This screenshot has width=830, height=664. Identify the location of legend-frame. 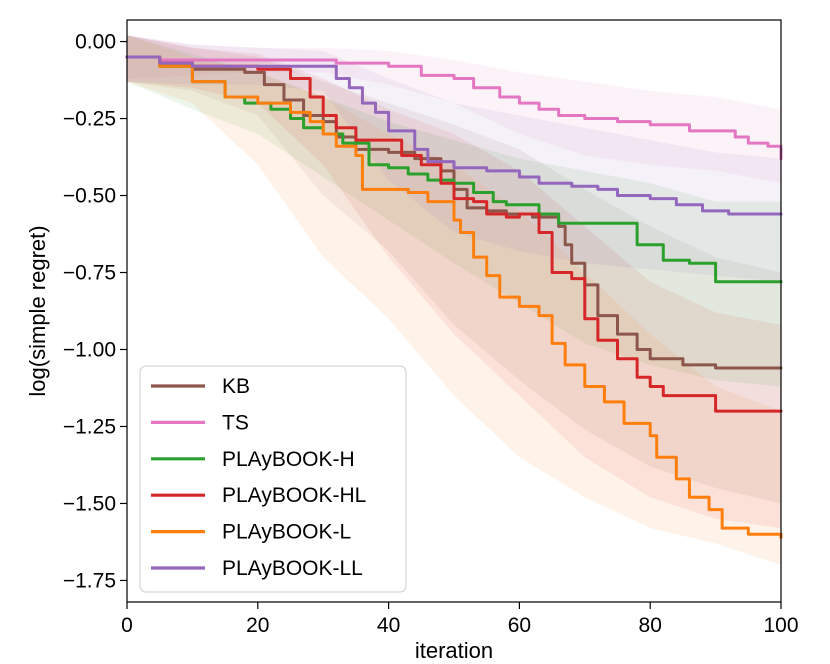
(273, 479).